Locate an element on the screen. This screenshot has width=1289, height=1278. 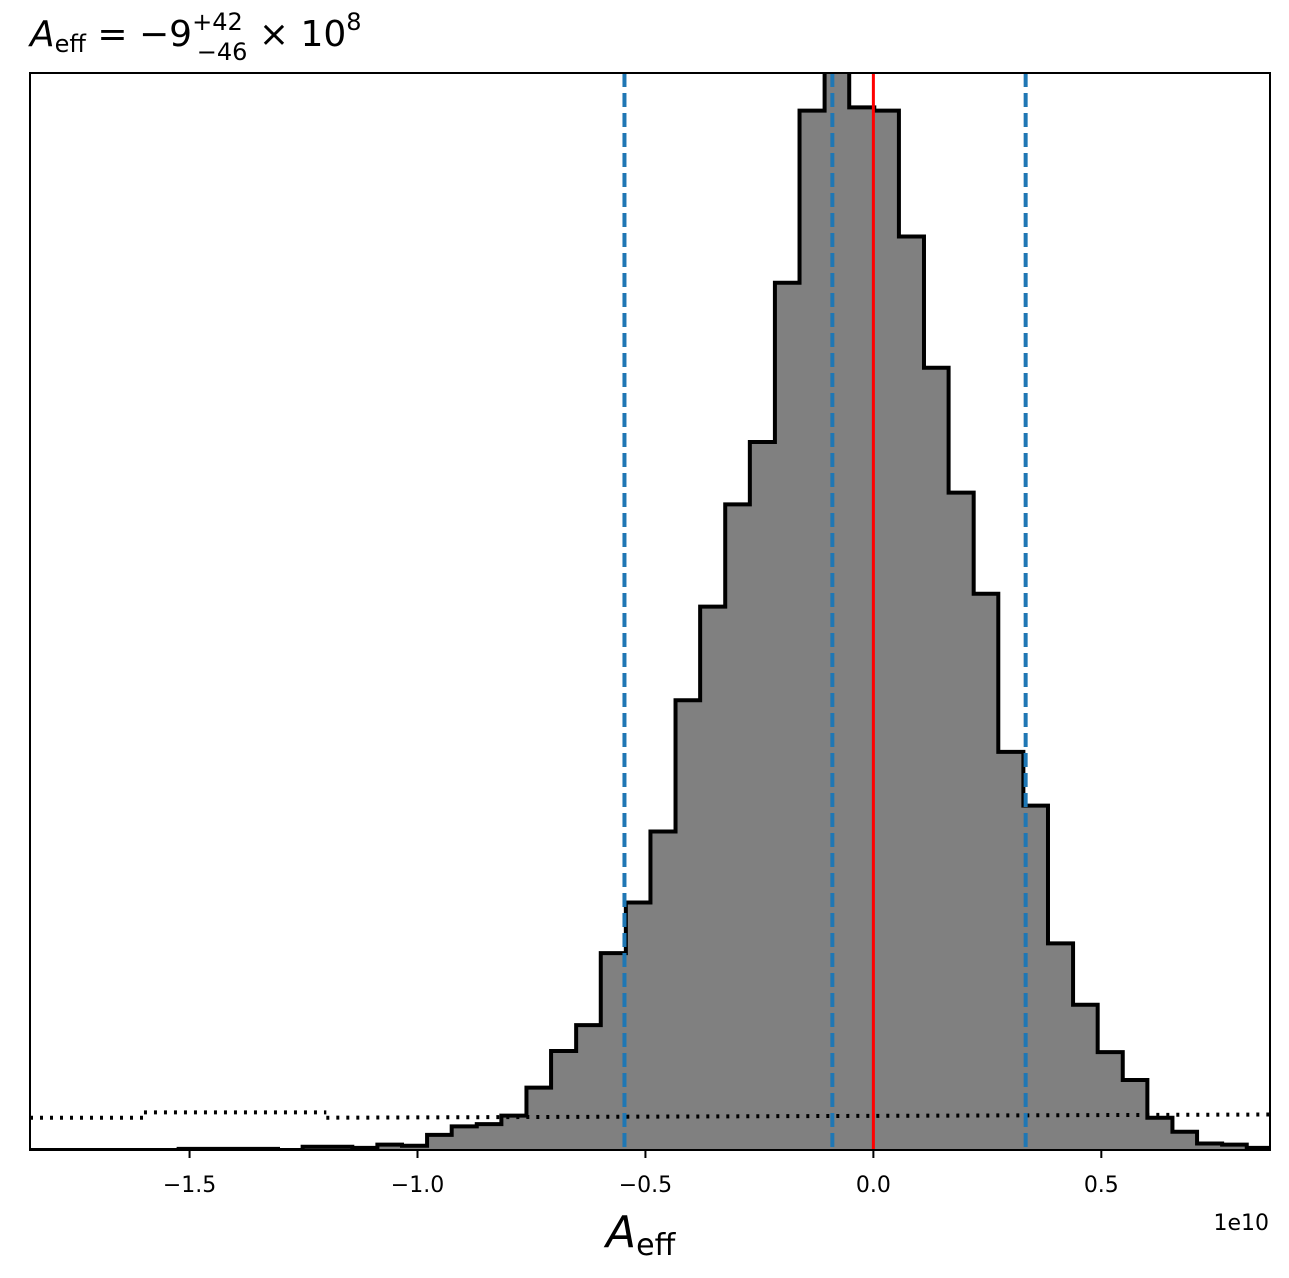
x-axis-label: Aeff is located at coordinates (640, 1235).